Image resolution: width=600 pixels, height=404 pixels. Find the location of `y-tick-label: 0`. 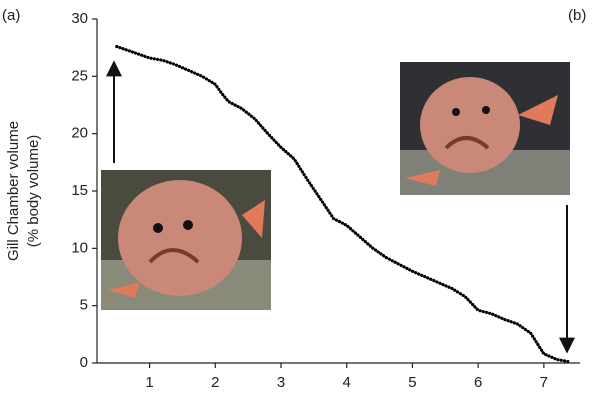

y-tick-label: 0 is located at coordinates (84, 362).